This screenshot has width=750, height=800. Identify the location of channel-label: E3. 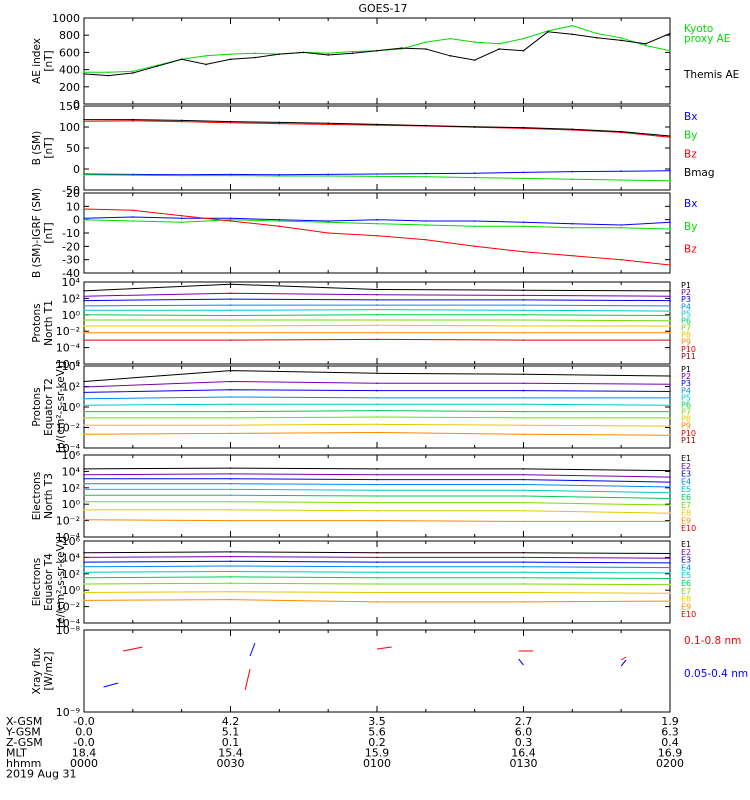
(686, 474).